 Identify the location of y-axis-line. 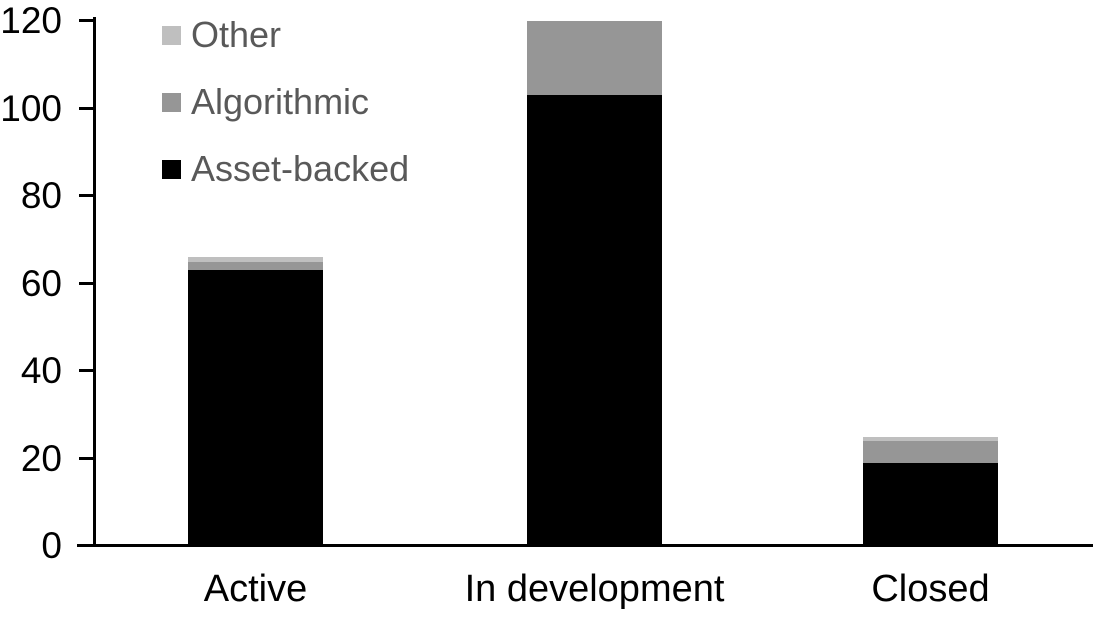
(94, 282).